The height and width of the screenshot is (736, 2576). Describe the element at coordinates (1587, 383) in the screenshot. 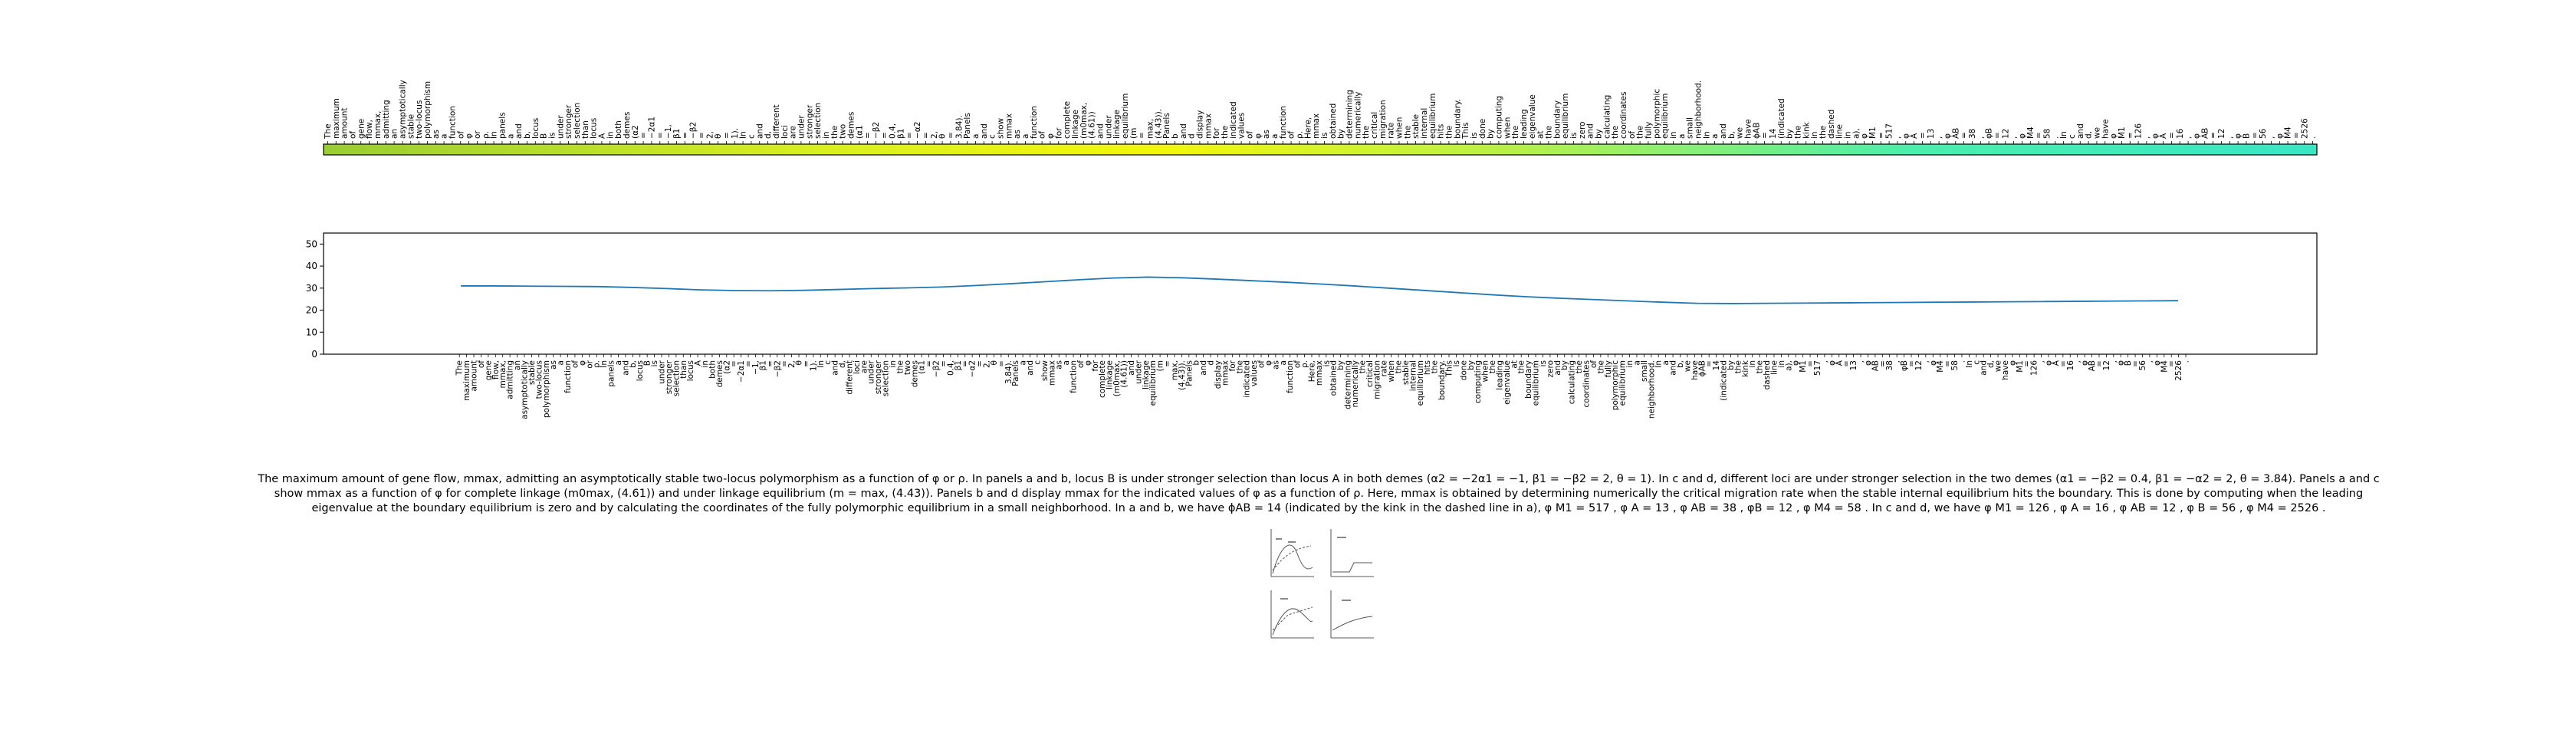

I see `x-tick-label: coordinates` at that location.